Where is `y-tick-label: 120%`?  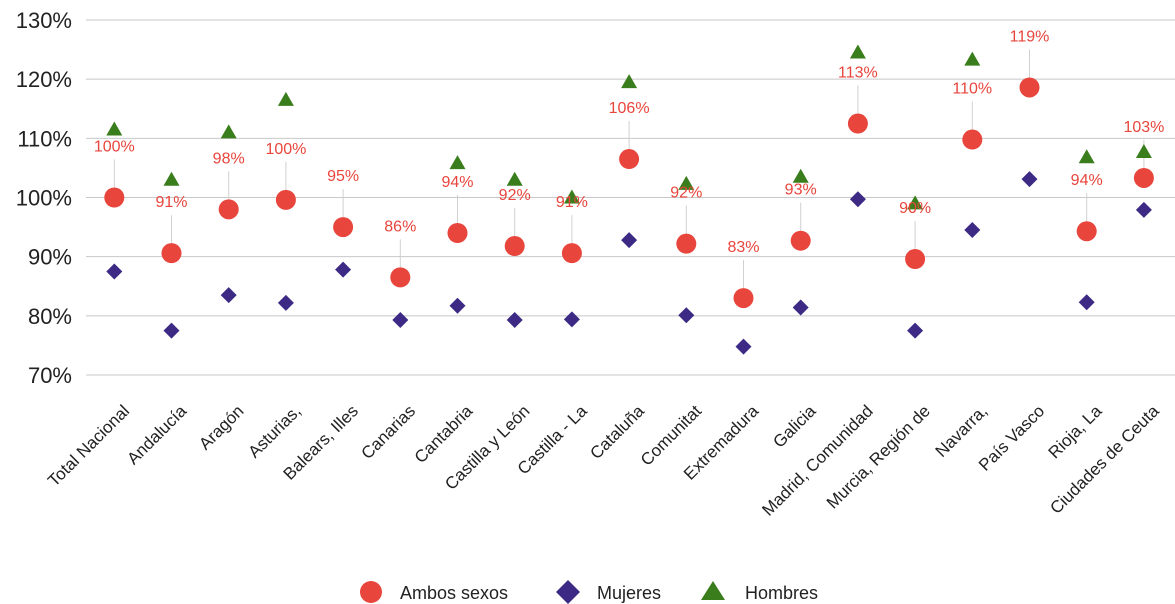 y-tick-label: 120% is located at coordinates (44, 79).